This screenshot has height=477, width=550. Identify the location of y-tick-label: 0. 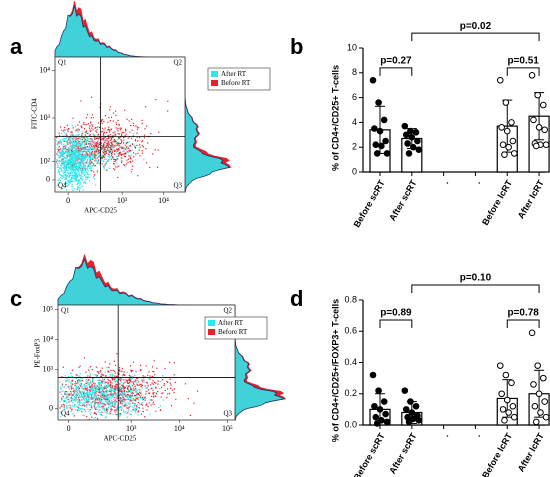
(48, 179).